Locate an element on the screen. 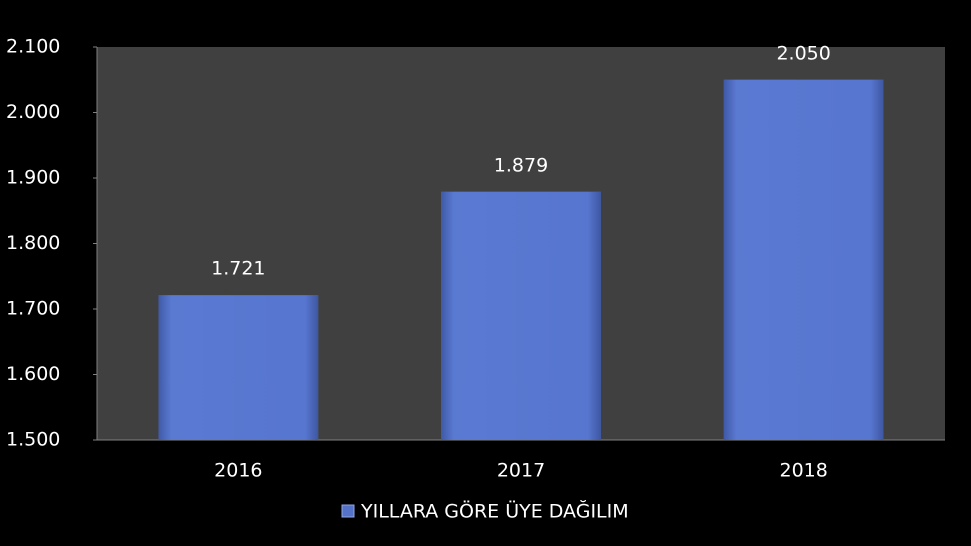 This screenshot has height=546, width=971. value-label: 1.721 is located at coordinates (238, 269).